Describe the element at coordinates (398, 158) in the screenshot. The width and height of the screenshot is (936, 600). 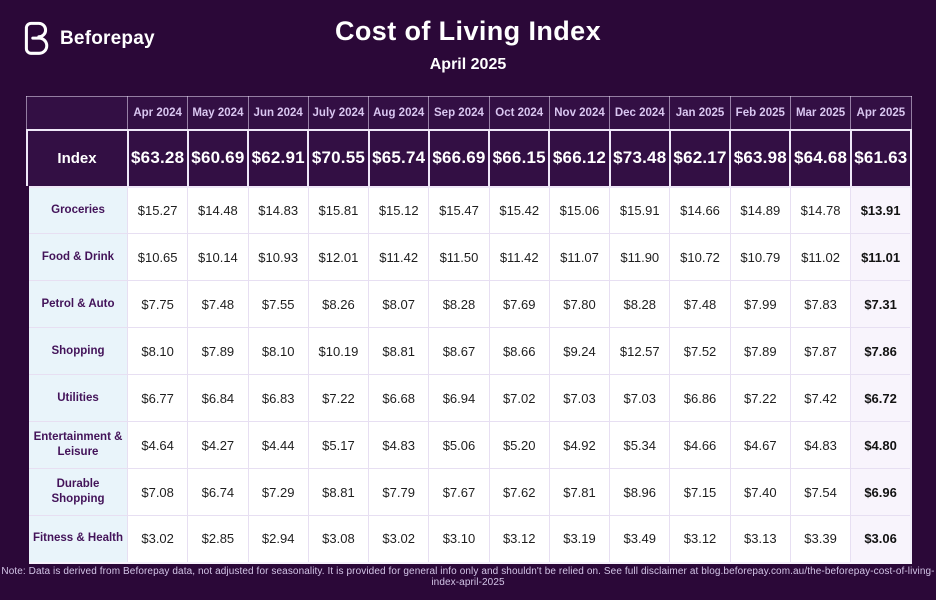
I see `index-value-cell: $65.74` at that location.